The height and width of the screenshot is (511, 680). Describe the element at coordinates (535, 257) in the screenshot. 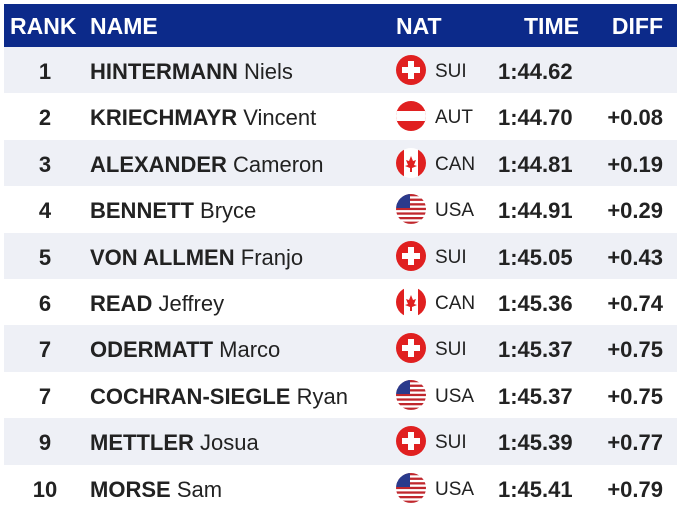

I see `time: 1:45.05` at that location.